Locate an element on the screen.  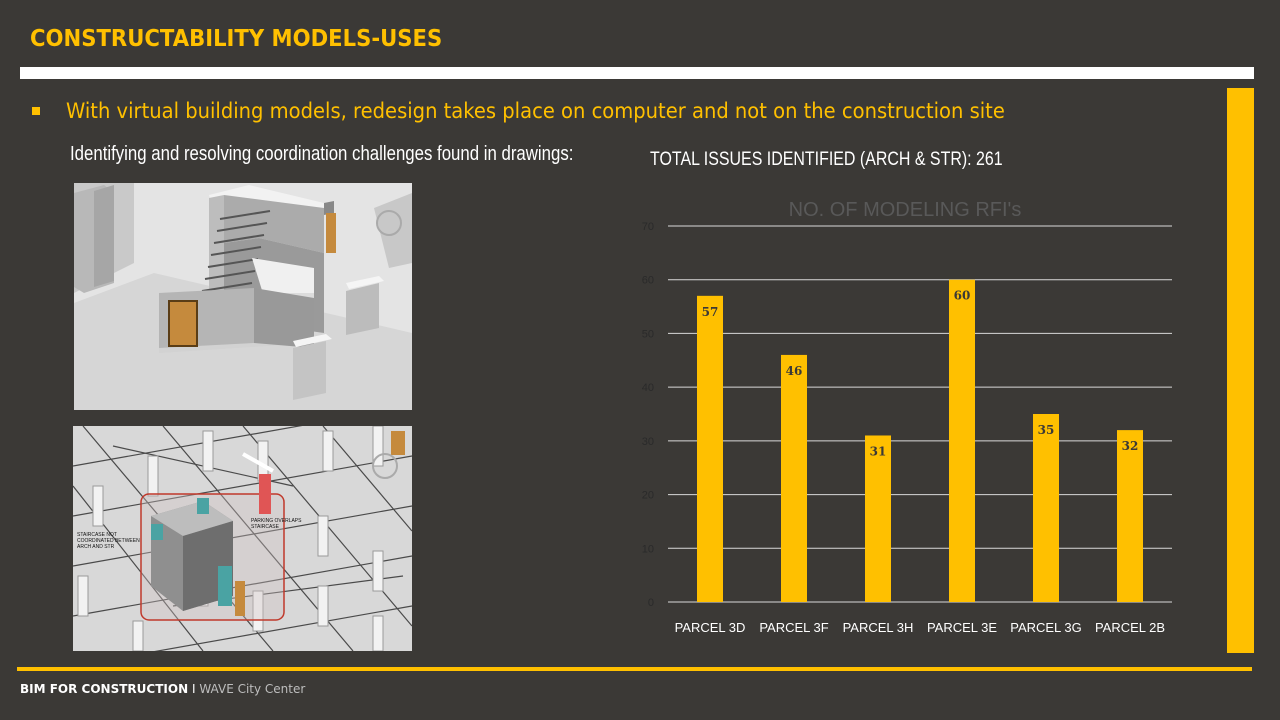
y-tick-label: 70 is located at coordinates (648, 227).